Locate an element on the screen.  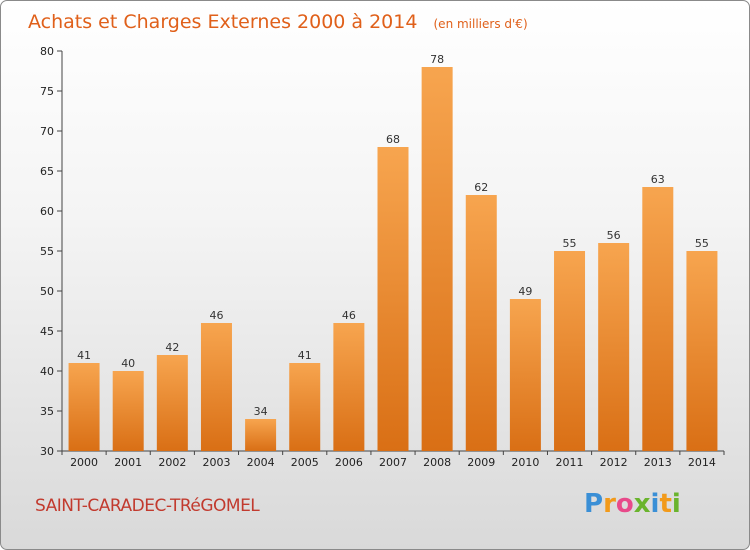
y-tick-label: 80 is located at coordinates (47, 51).